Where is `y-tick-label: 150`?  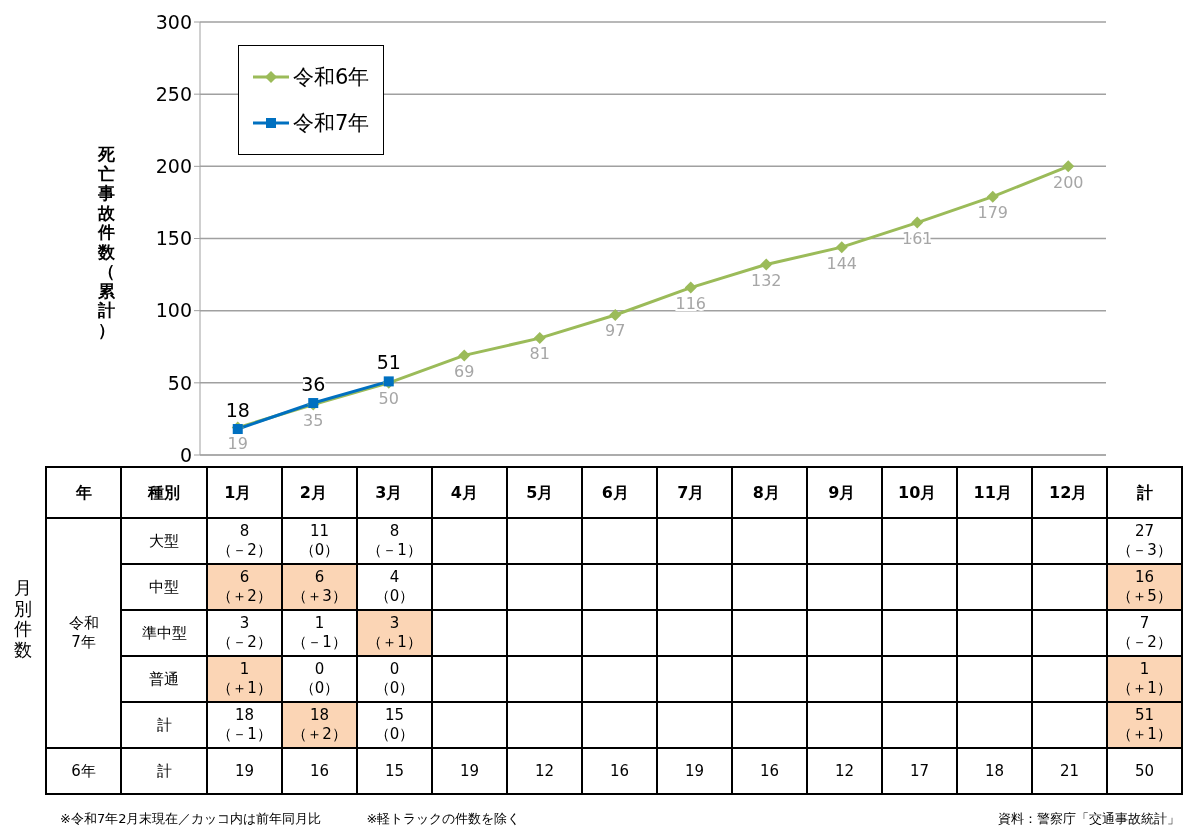
y-tick-label: 150 is located at coordinates (173, 238).